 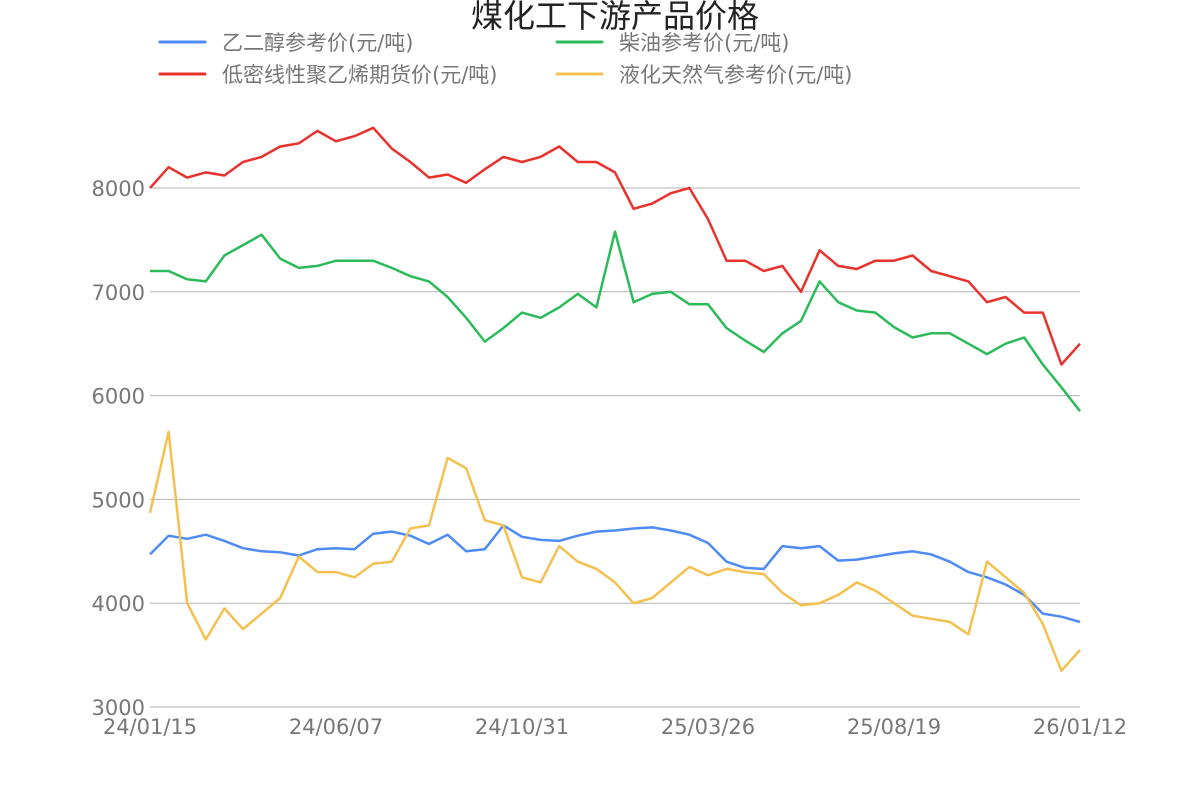 I want to click on y-tick-label: 8000, so click(x=118, y=189).